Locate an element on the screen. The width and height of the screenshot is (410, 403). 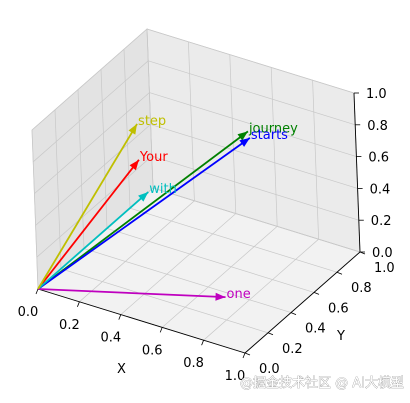
x-axis-label: X is located at coordinates (121, 369).